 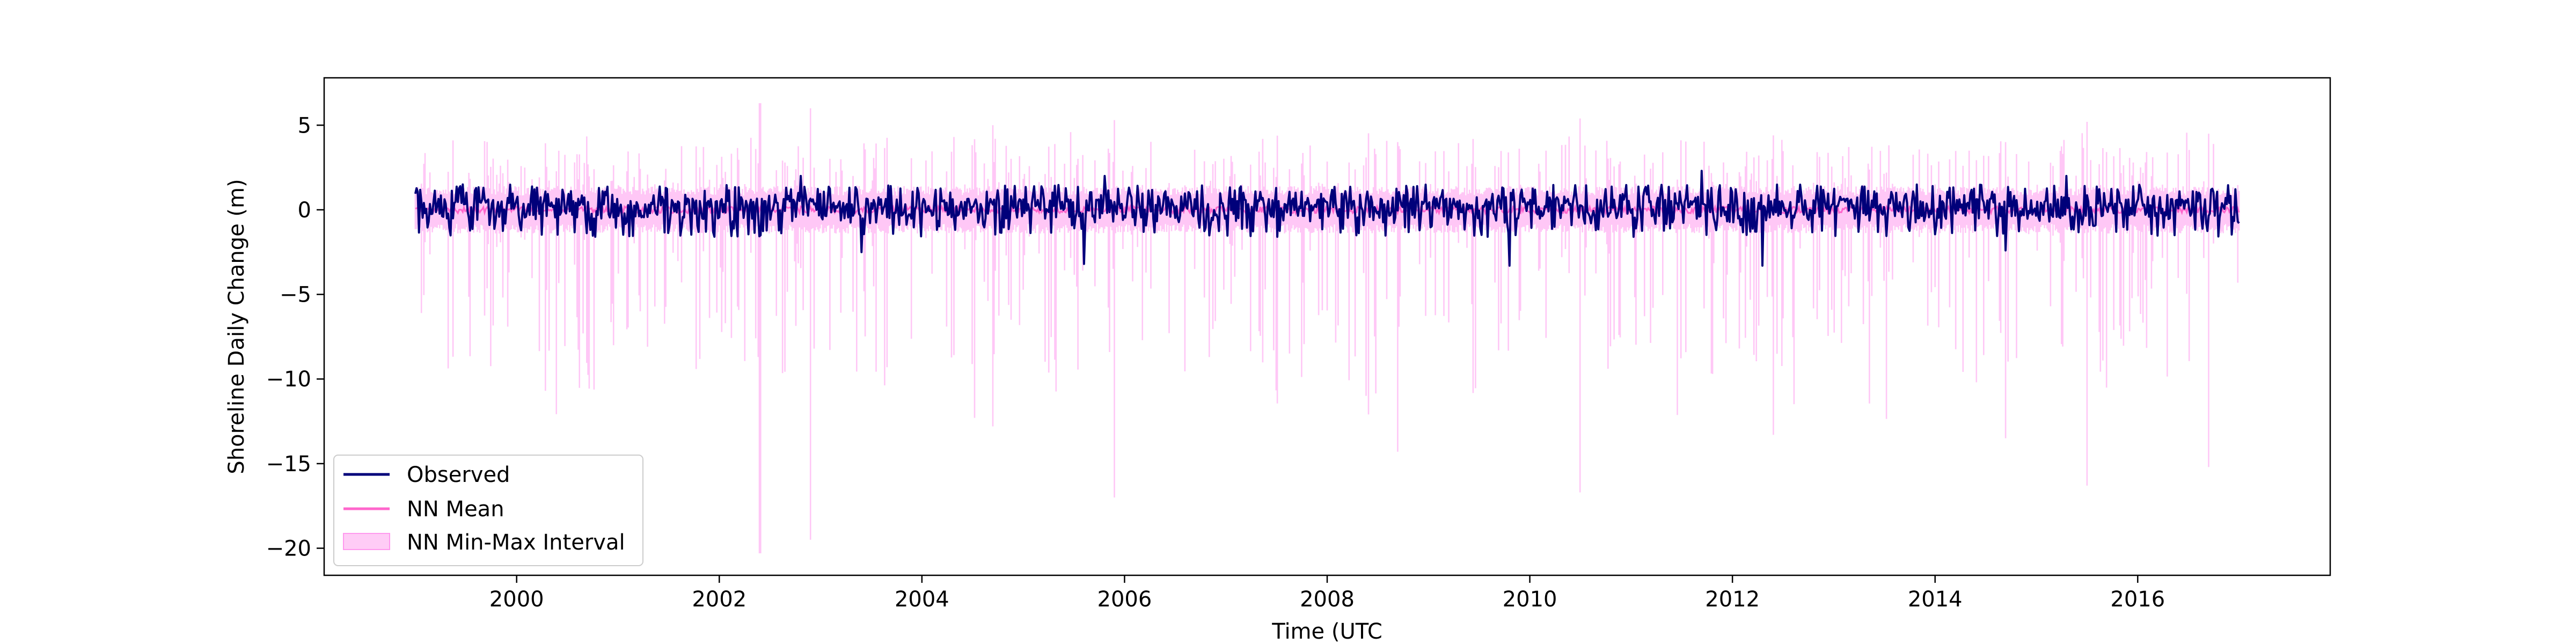 I want to click on observed-line, so click(x=1327, y=218).